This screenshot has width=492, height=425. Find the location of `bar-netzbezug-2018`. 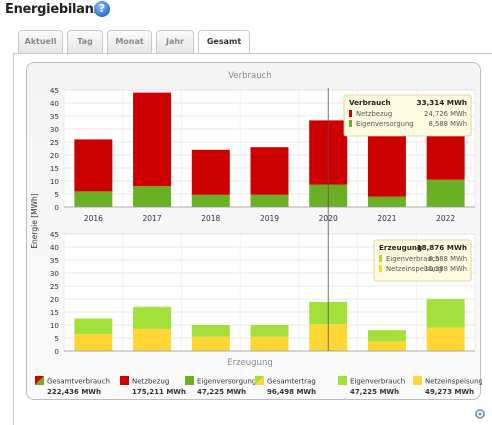

bar-netzbezug-2018 is located at coordinates (210, 172).